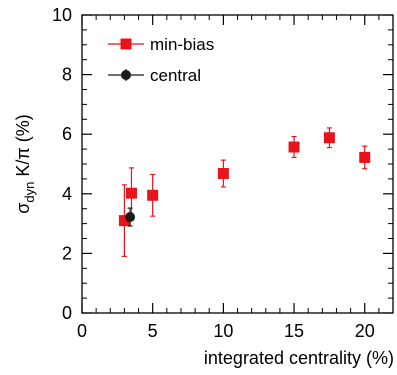 Image resolution: width=397 pixels, height=375 pixels. I want to click on y-tick-label: 8, so click(67, 75).